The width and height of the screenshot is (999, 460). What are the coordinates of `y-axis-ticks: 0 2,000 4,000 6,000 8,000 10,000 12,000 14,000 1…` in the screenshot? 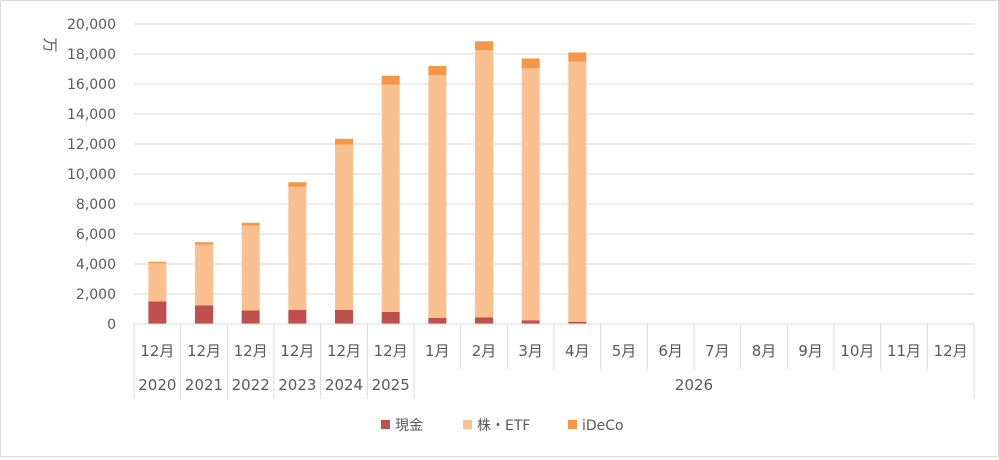 It's located at (91, 175).